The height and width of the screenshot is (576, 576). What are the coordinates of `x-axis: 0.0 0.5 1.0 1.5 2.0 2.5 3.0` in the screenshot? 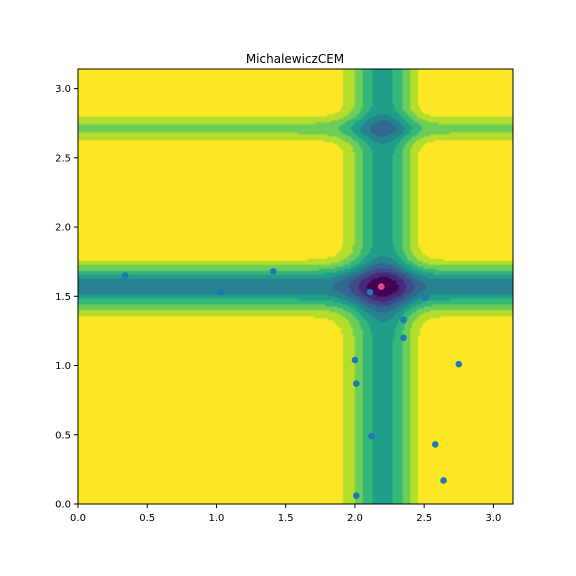 It's located at (285, 514).